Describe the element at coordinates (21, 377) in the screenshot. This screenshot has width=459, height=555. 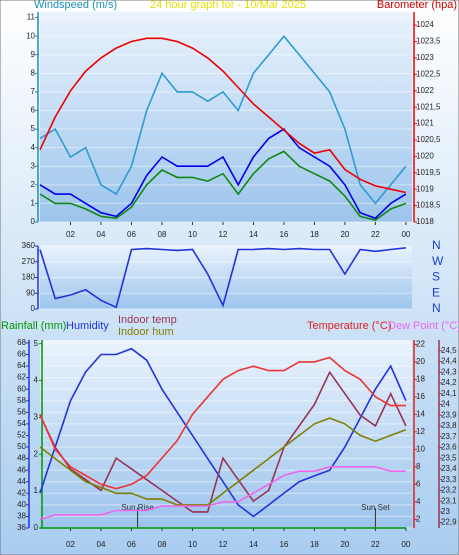
I see `y-tick-label: 62` at that location.